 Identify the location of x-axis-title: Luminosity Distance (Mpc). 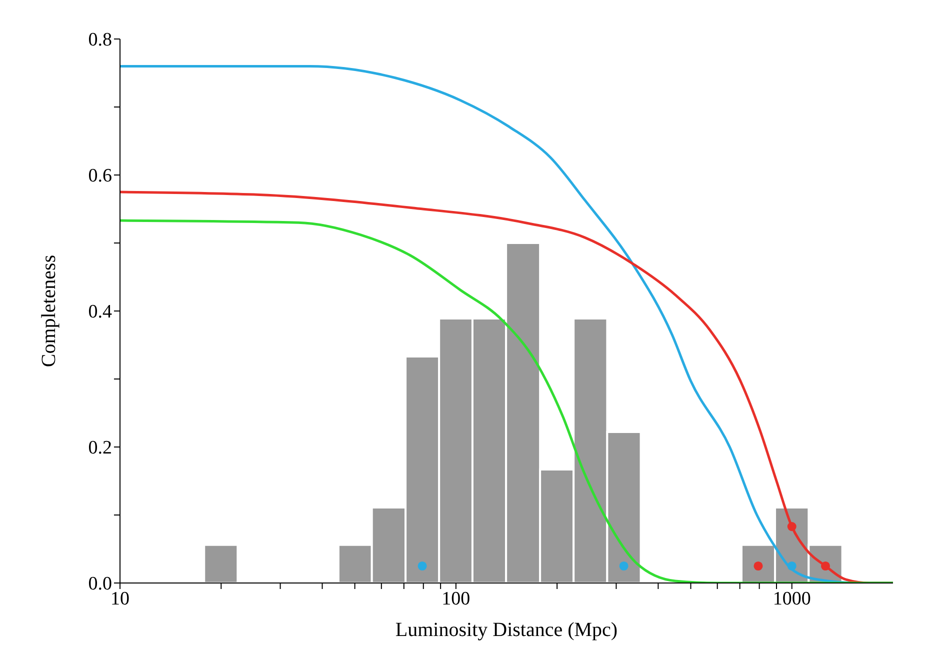
(506, 630).